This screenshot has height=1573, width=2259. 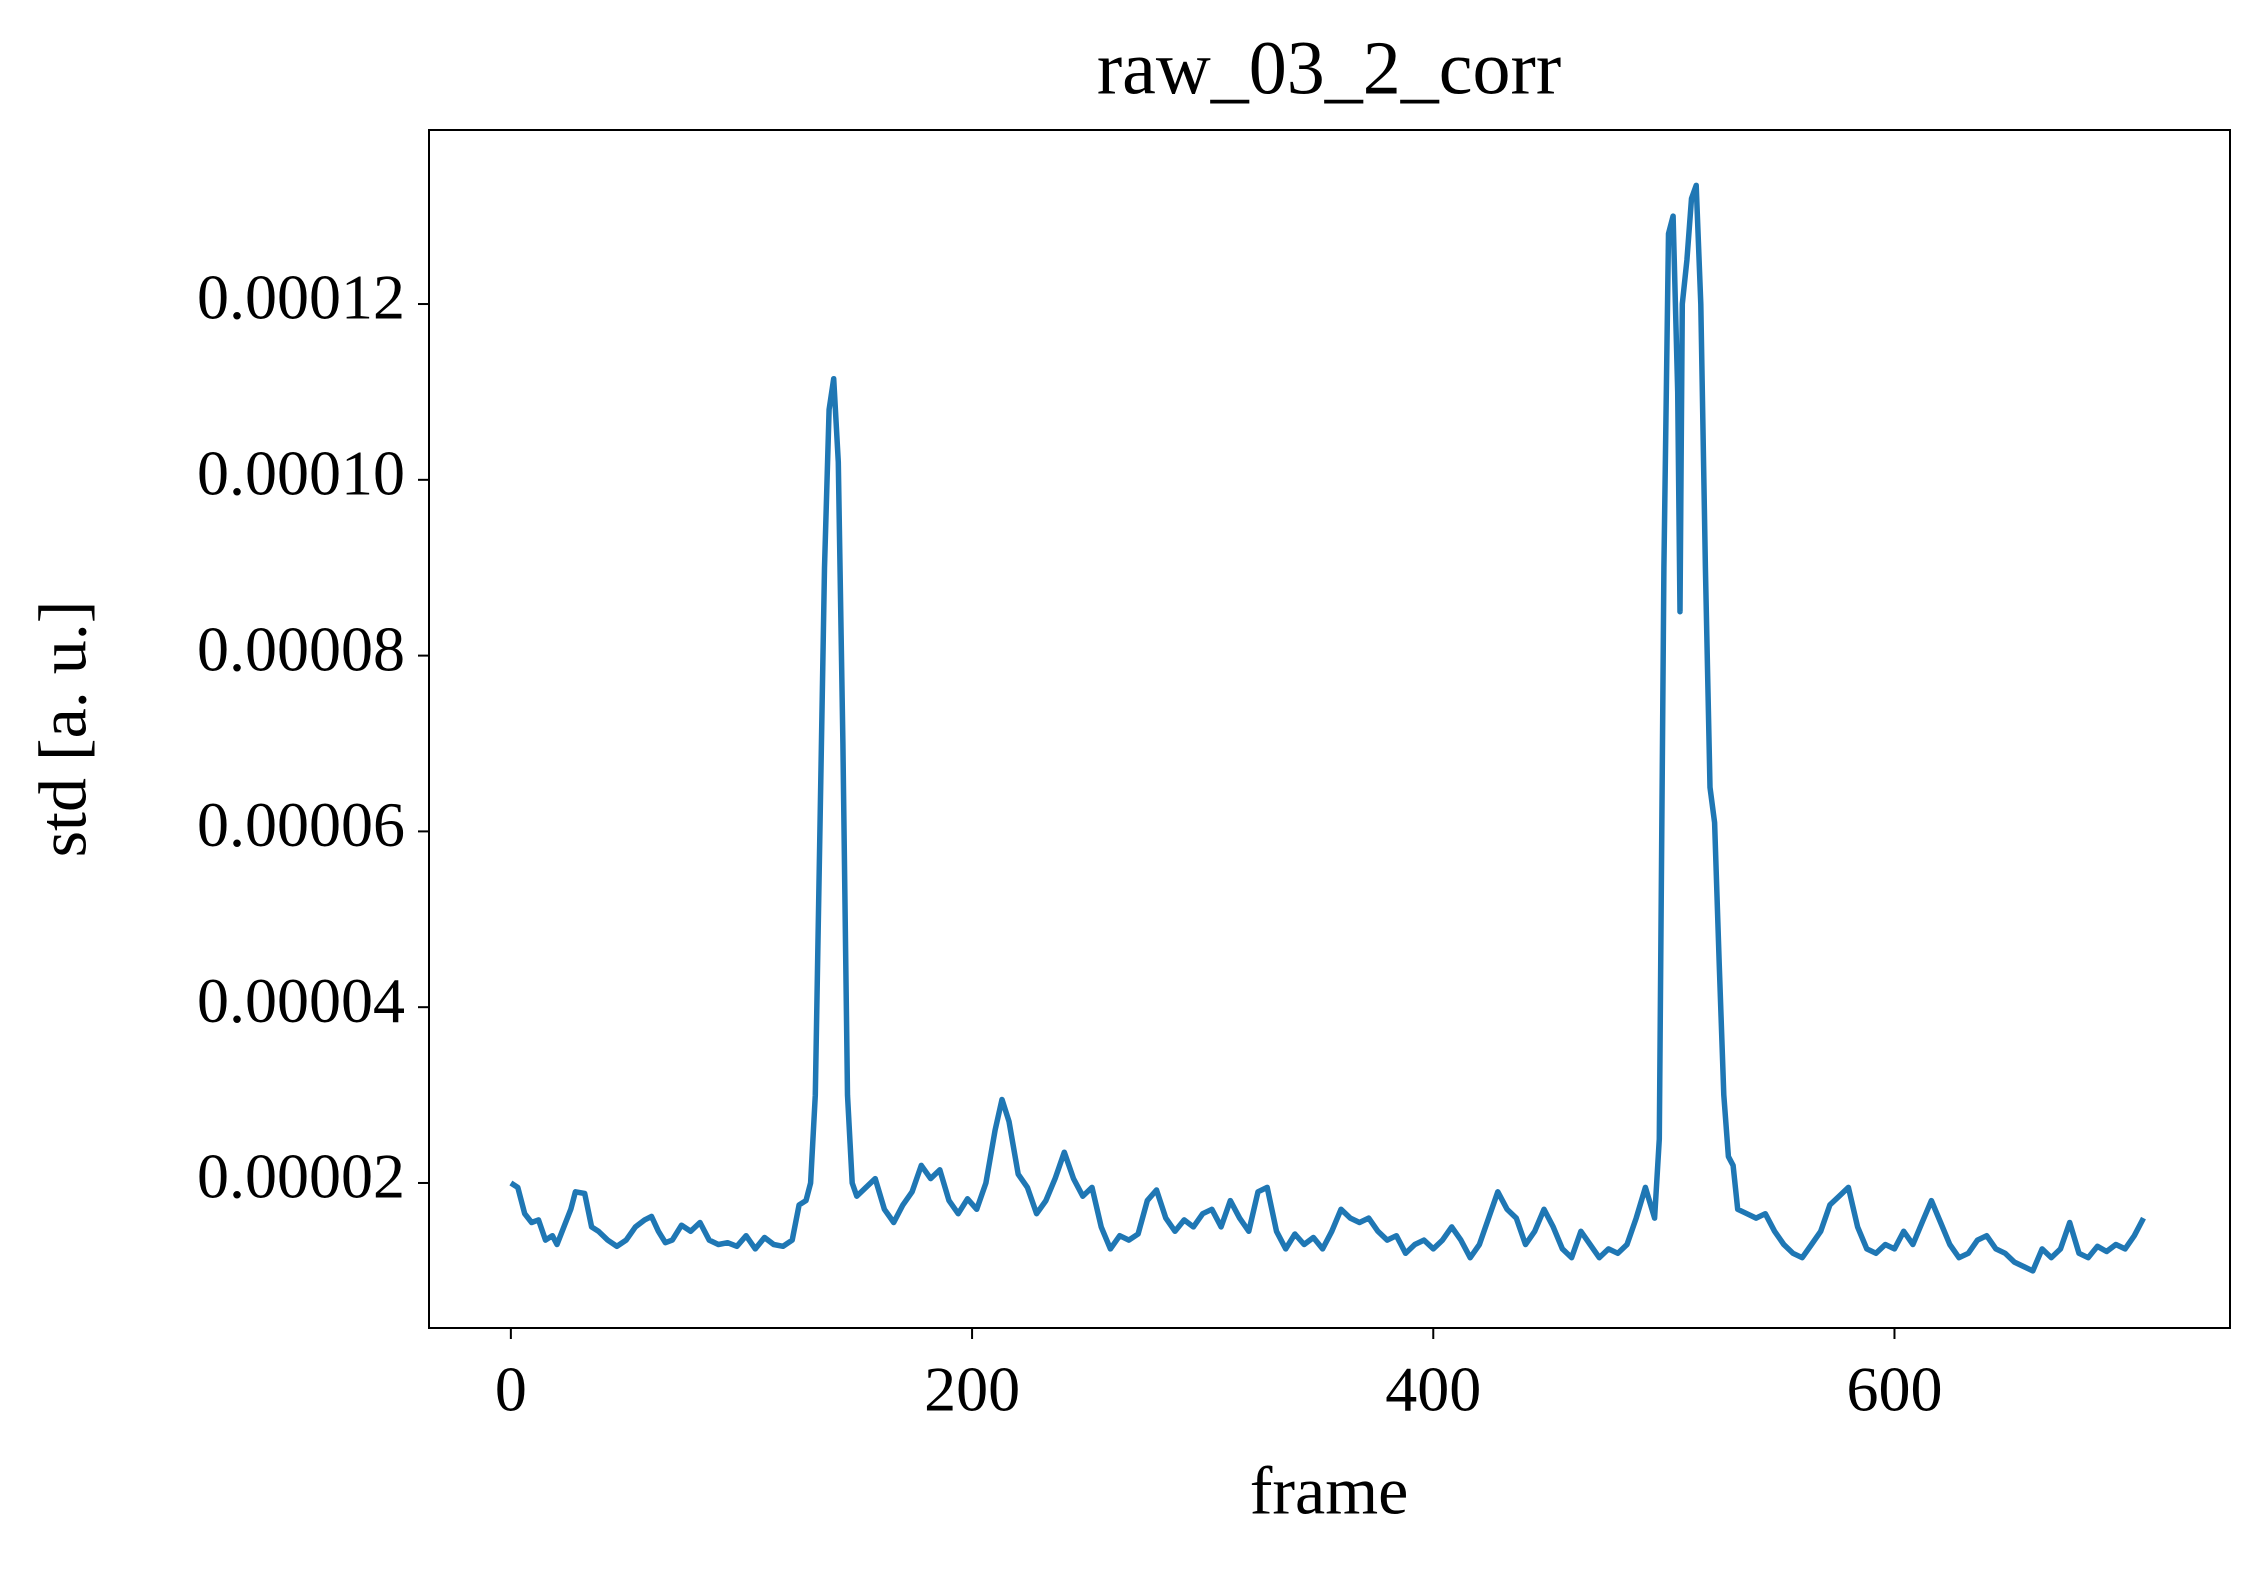 I want to click on y-tick-label: 0.00012, so click(x=301, y=297).